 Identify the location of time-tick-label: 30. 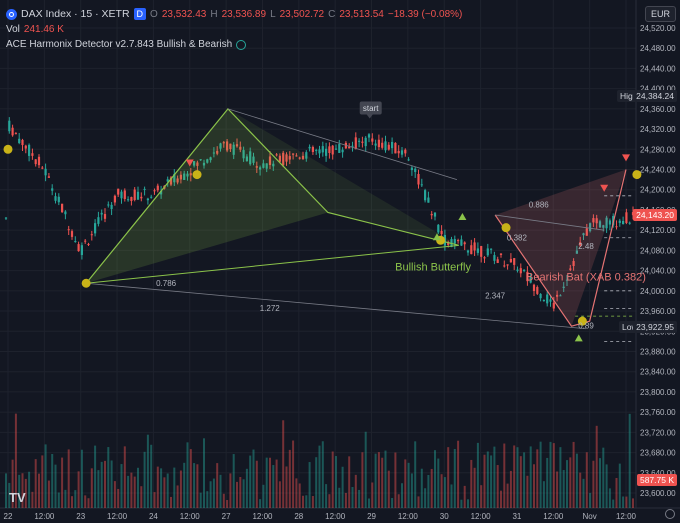
(444, 516).